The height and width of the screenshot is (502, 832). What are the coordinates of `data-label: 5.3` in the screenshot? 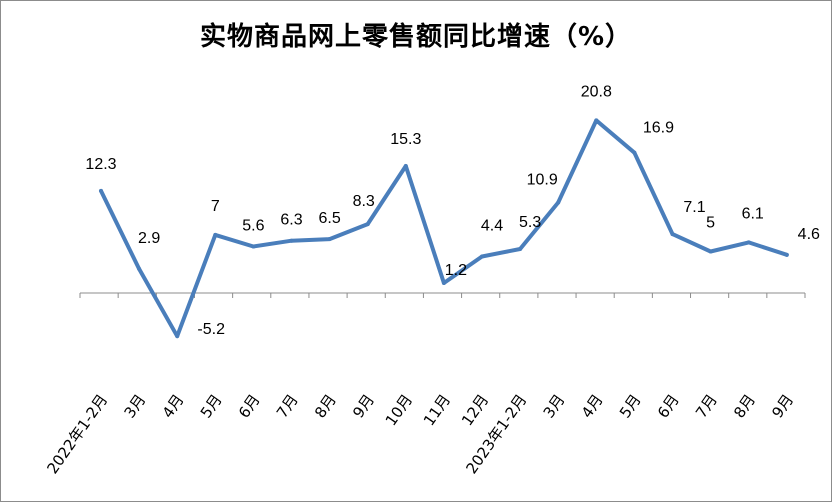 It's located at (530, 222).